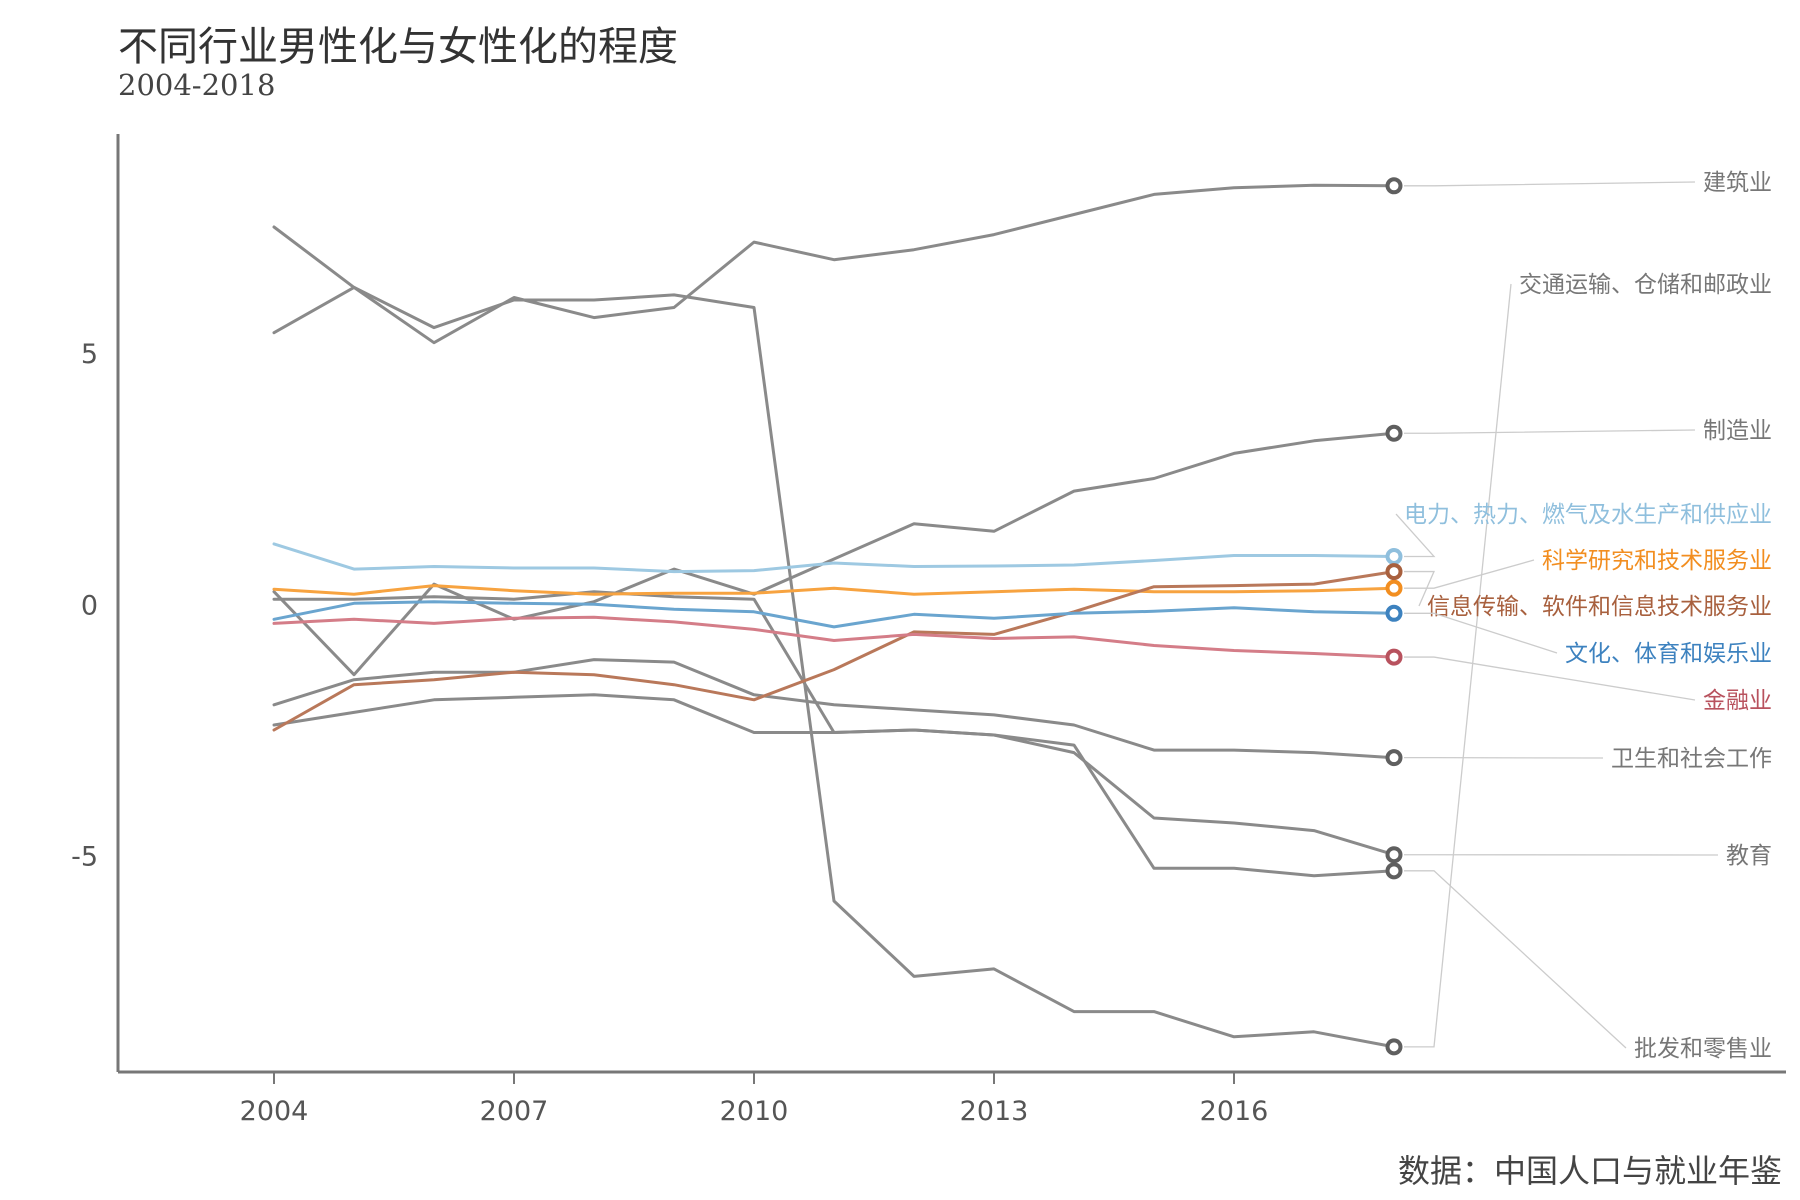 The width and height of the screenshot is (1800, 1200). I want to click on x-tick-label: 2007, so click(514, 1111).